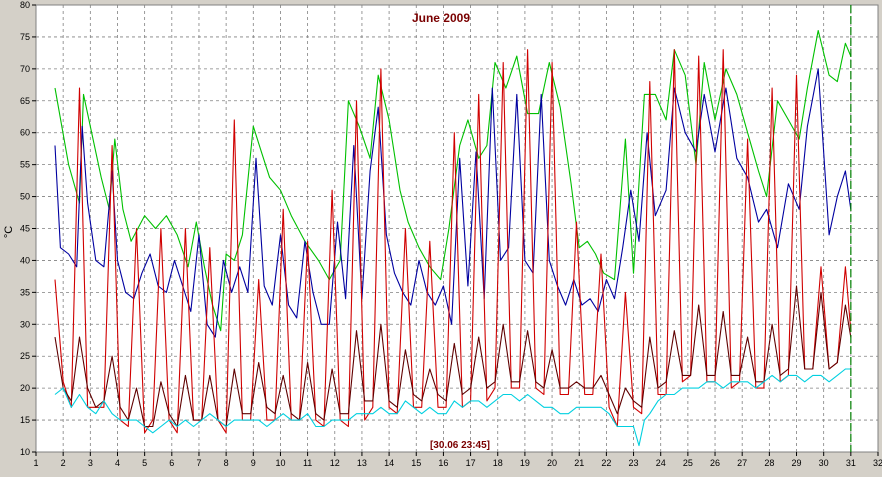  What do you see at coordinates (25, 452) in the screenshot?
I see `y-tick-label: 10` at bounding box center [25, 452].